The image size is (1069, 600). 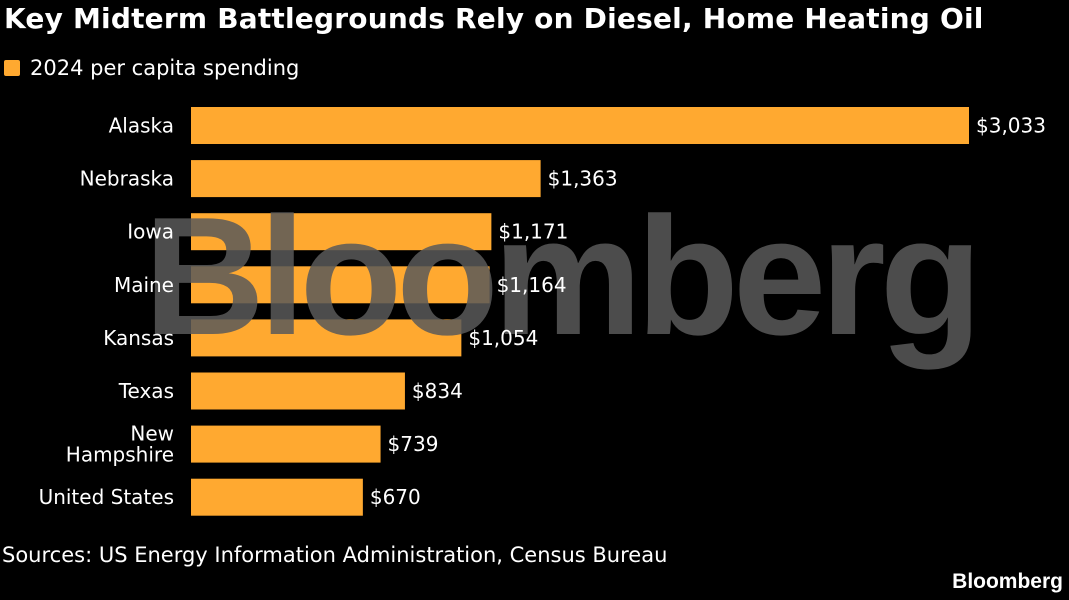 I want to click on category-label: Alaska, so click(x=141, y=126).